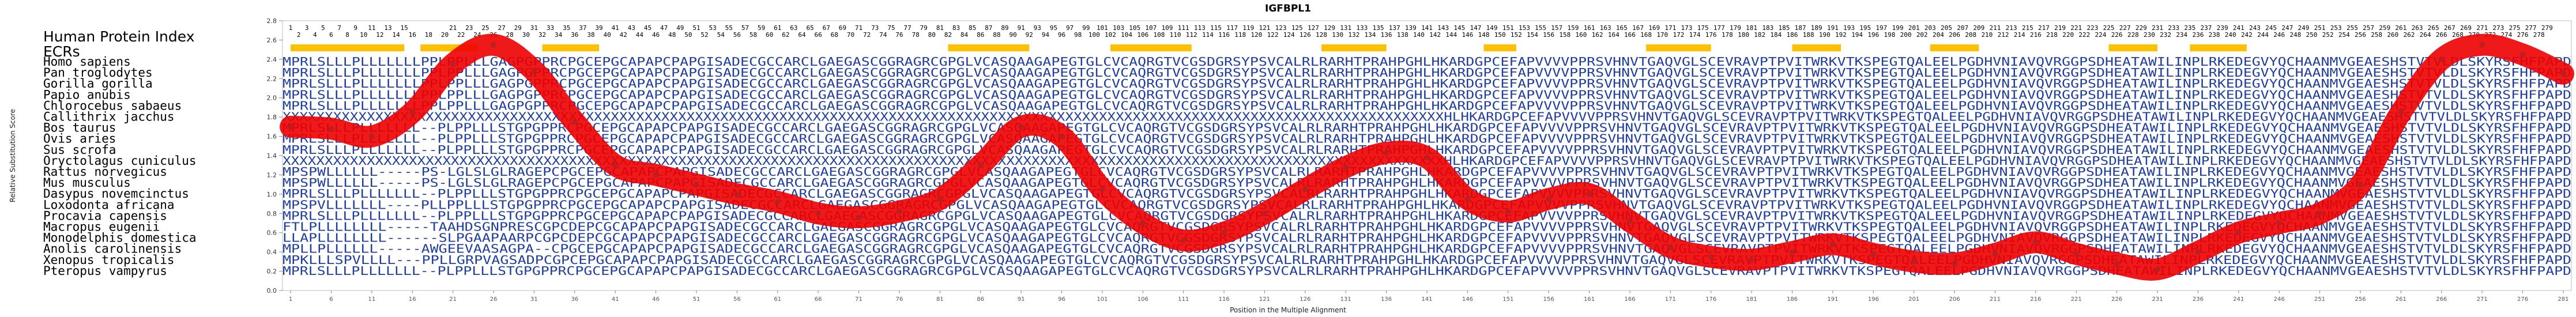 The image size is (2576, 317). I want to click on x-tick-label: 71, so click(859, 299).